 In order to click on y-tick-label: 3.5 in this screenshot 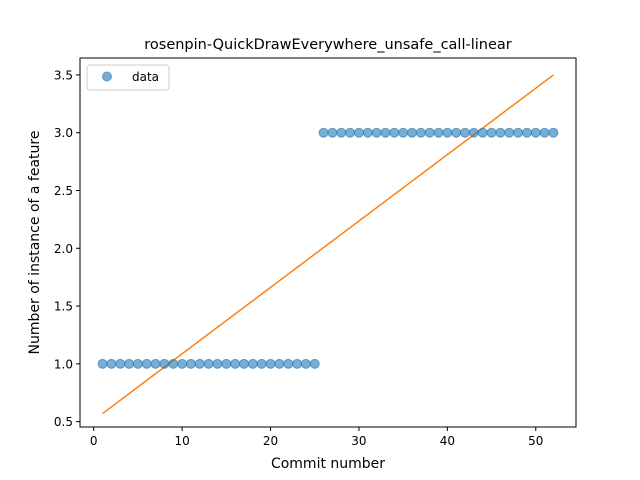, I will do `click(63, 75)`.